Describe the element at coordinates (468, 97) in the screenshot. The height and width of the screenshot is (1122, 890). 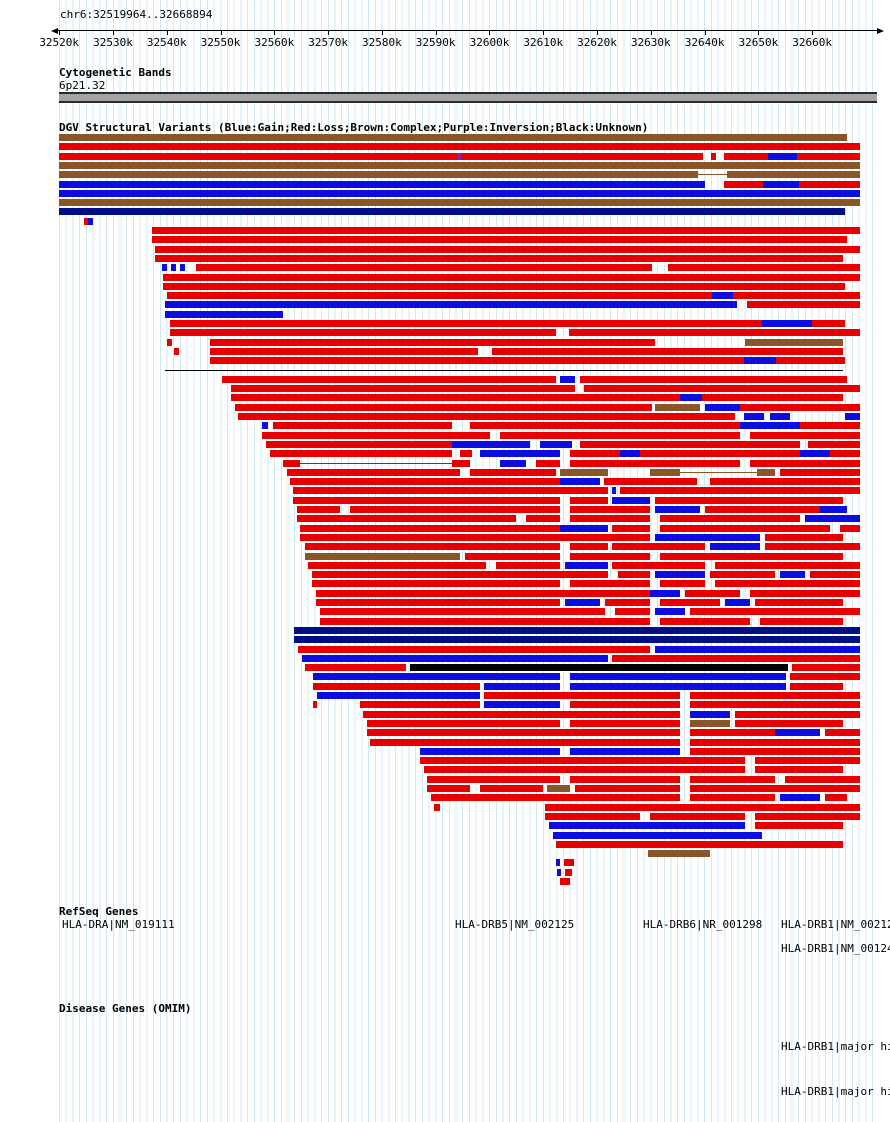
I see `cytoband-bar` at that location.